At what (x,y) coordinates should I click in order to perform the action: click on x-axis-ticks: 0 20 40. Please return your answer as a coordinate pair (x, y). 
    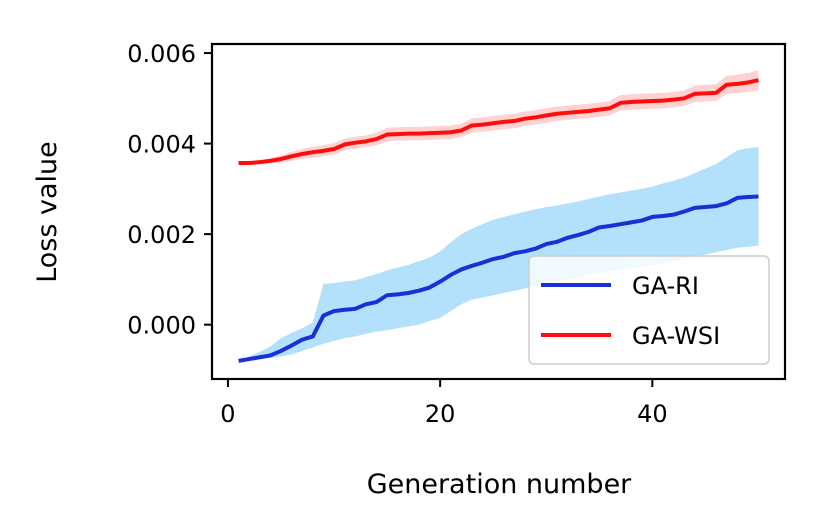
    Looking at the image, I should click on (444, 403).